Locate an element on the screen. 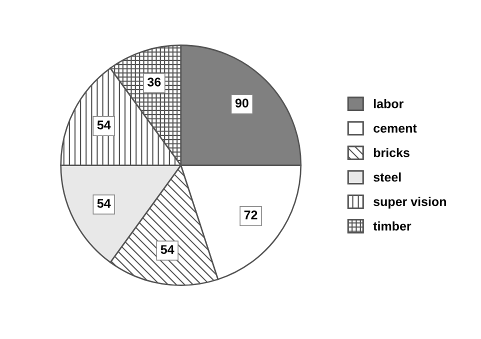  legend-label: bricks is located at coordinates (392, 153).